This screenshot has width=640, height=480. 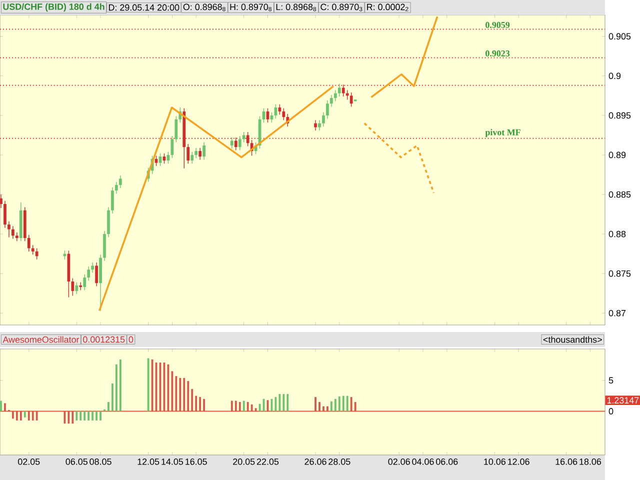 I want to click on text: H: 0.8970$_{8}$, so click(x=251, y=8).